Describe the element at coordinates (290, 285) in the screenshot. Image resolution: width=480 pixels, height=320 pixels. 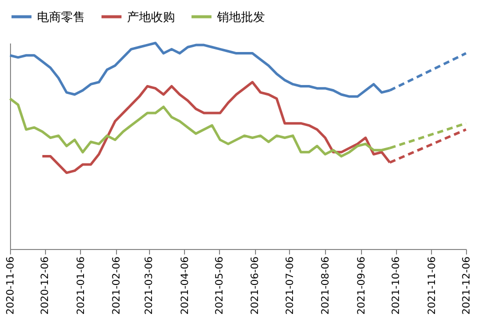
I see `x-tick-label: 2021-07-06` at that location.